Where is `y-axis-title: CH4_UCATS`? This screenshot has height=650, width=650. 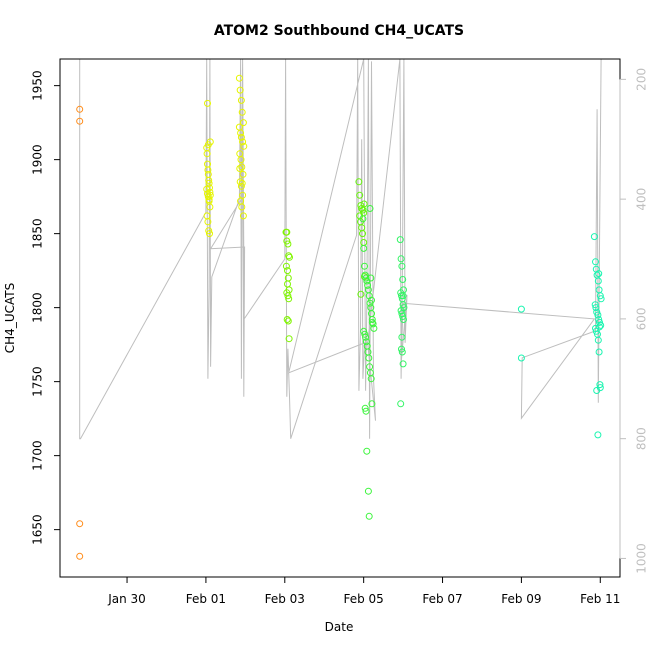 y-axis-title: CH4_UCATS is located at coordinates (10, 318).